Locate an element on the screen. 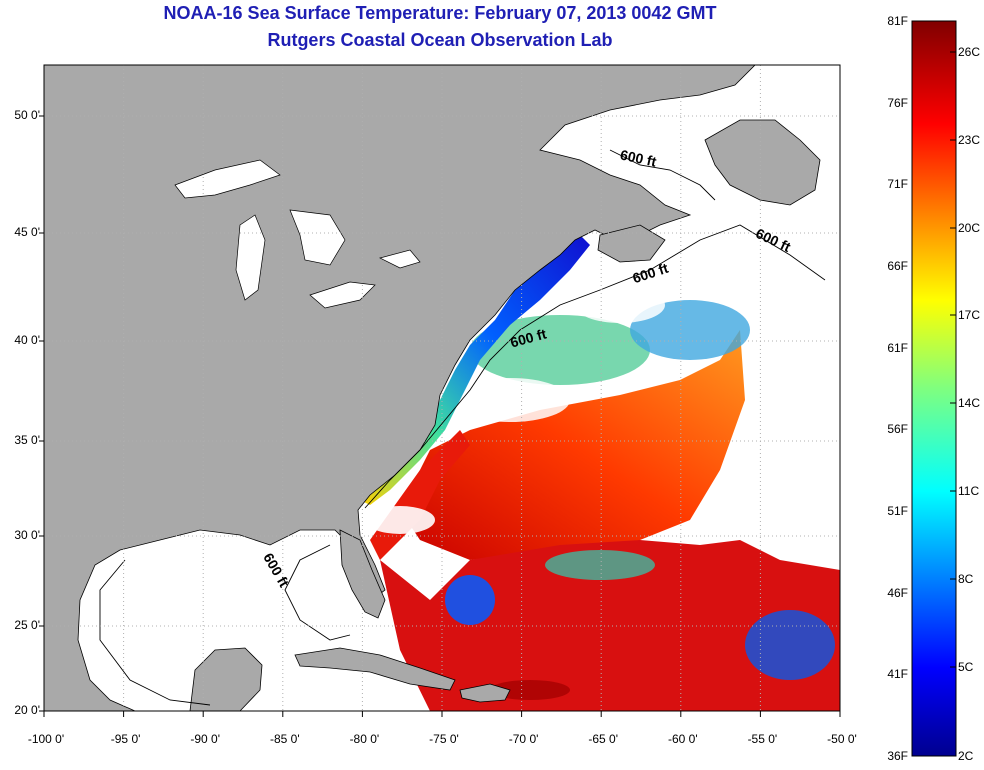 The image size is (984, 770). longitude-tick-label: -85 0' is located at coordinates (284, 739).